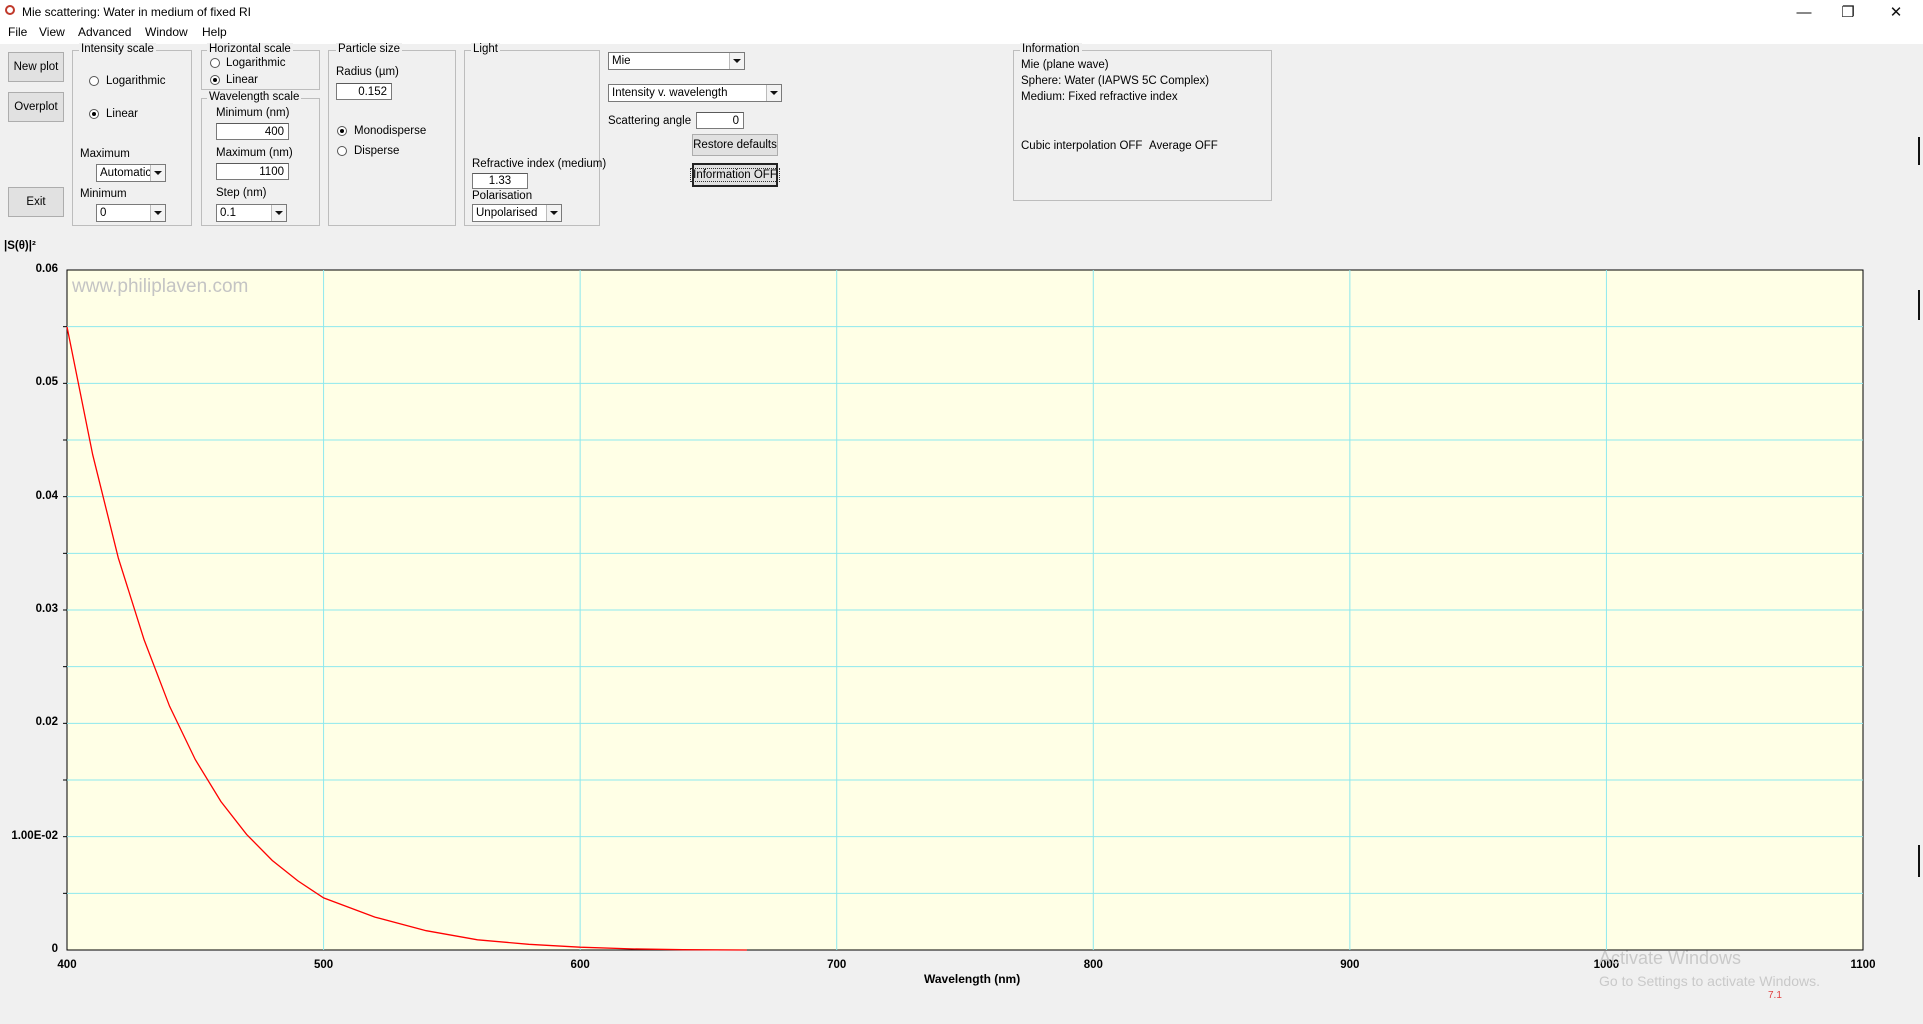 The height and width of the screenshot is (1024, 1923). What do you see at coordinates (369, 49) in the screenshot?
I see `particle-size-title: Particle size` at bounding box center [369, 49].